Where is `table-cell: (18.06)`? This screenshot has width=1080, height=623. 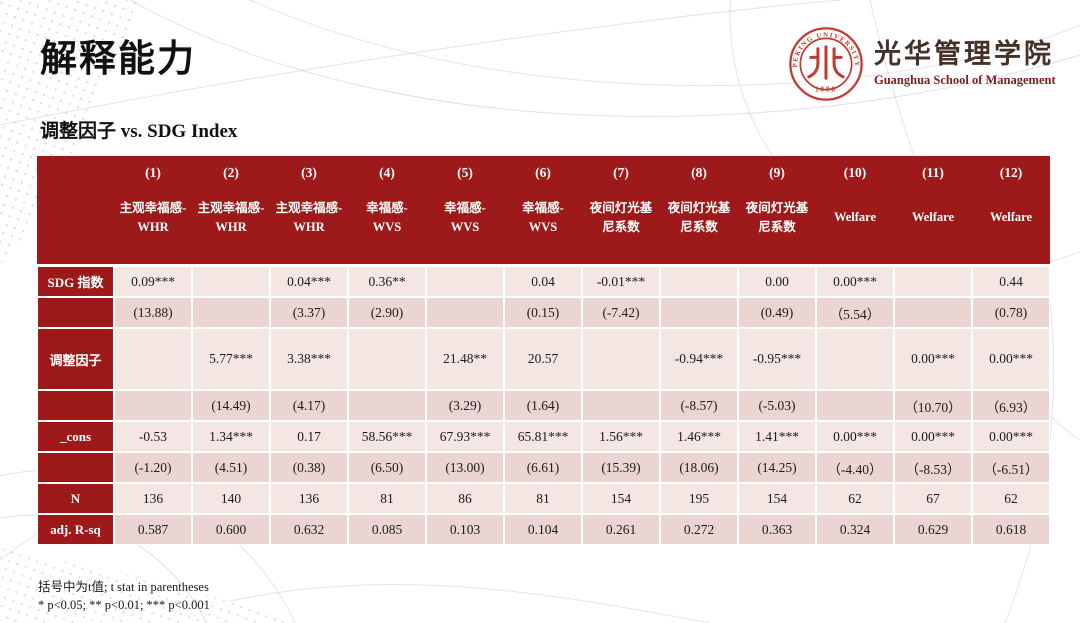 table-cell: (18.06) is located at coordinates (699, 467).